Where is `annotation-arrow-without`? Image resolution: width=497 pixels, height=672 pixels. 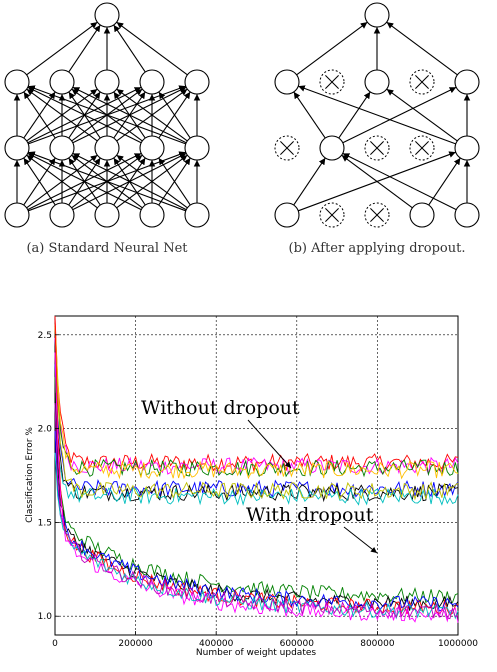 annotation-arrow-without is located at coordinates (269, 444).